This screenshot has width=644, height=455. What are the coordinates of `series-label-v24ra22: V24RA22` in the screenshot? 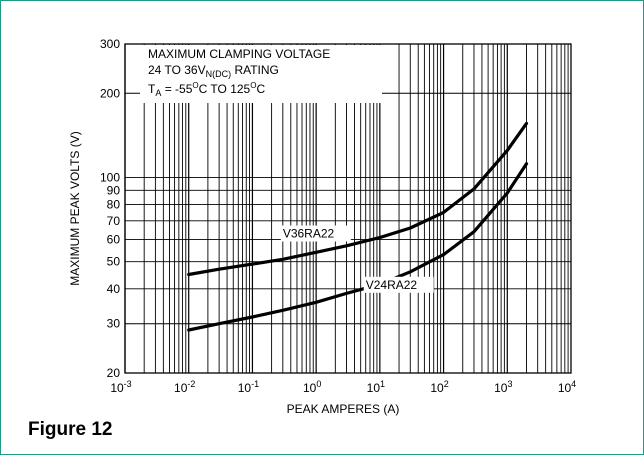 It's located at (392, 285).